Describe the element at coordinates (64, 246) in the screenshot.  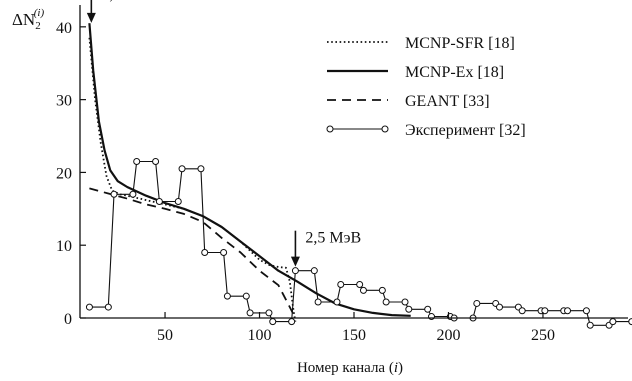
I see `y-tick-label: 10` at that location.